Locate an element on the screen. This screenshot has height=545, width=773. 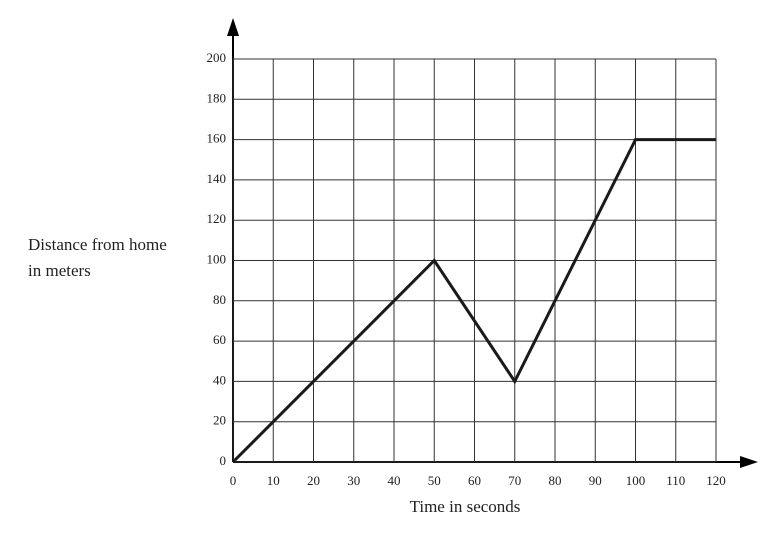
y-tick-label: 120 is located at coordinates (217, 218).